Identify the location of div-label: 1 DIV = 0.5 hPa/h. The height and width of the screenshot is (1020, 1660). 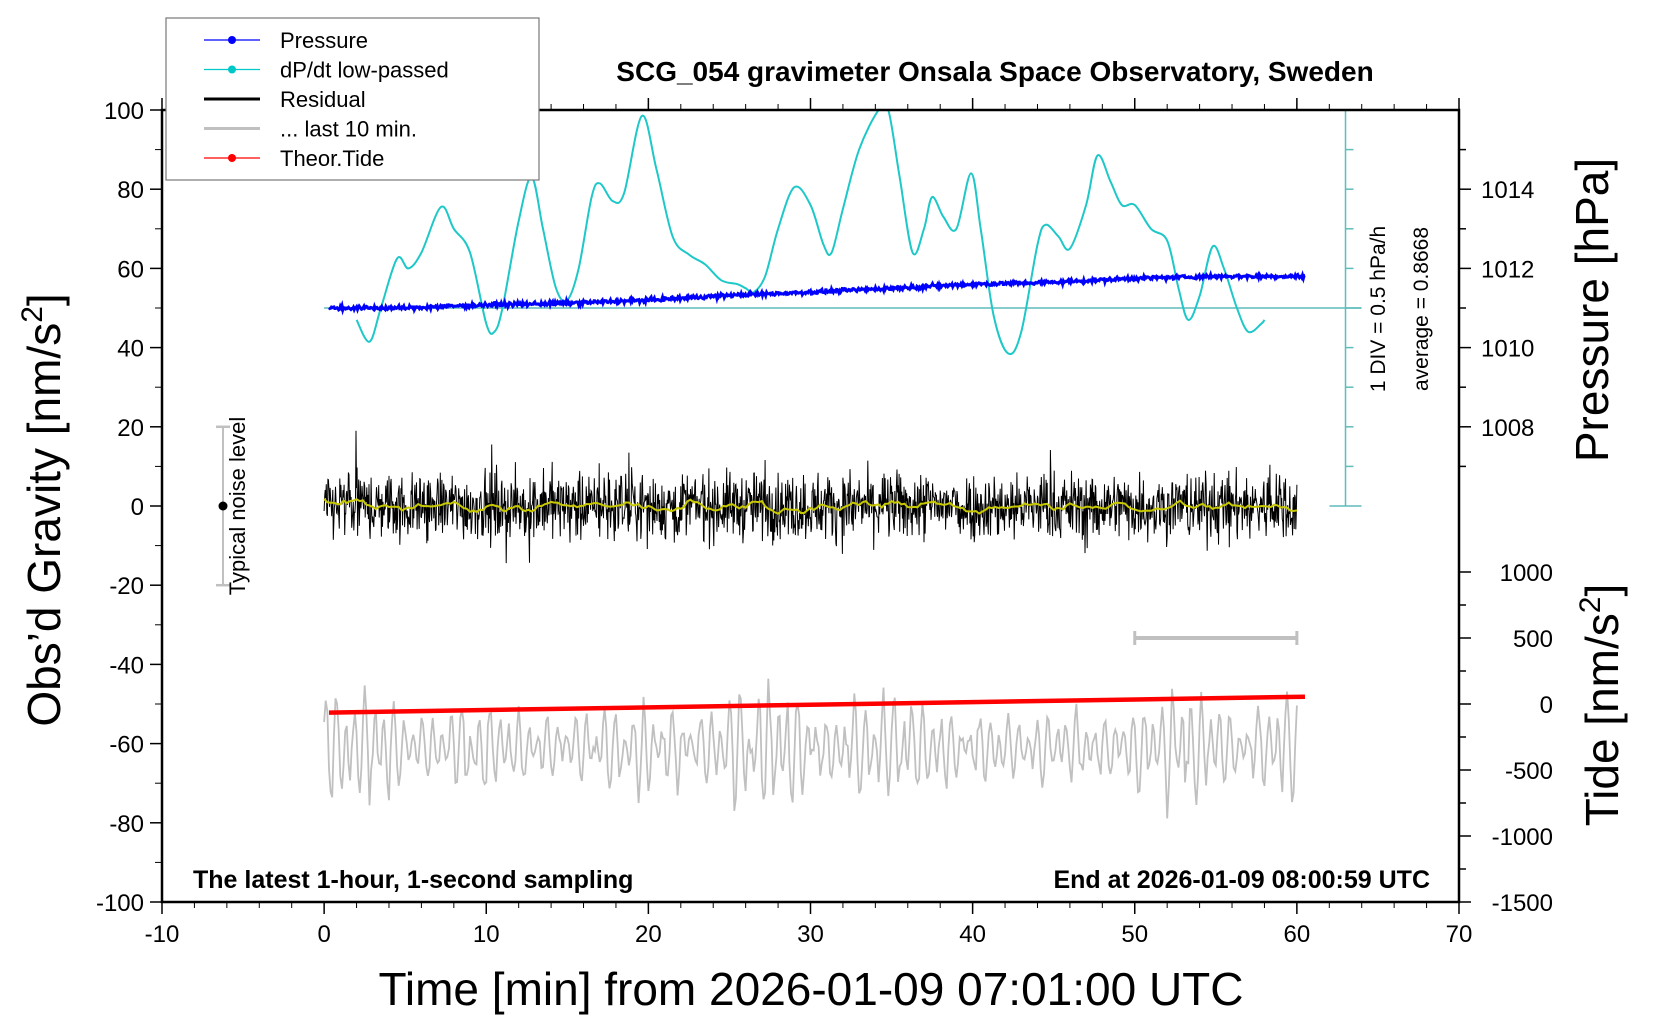
(1378, 309).